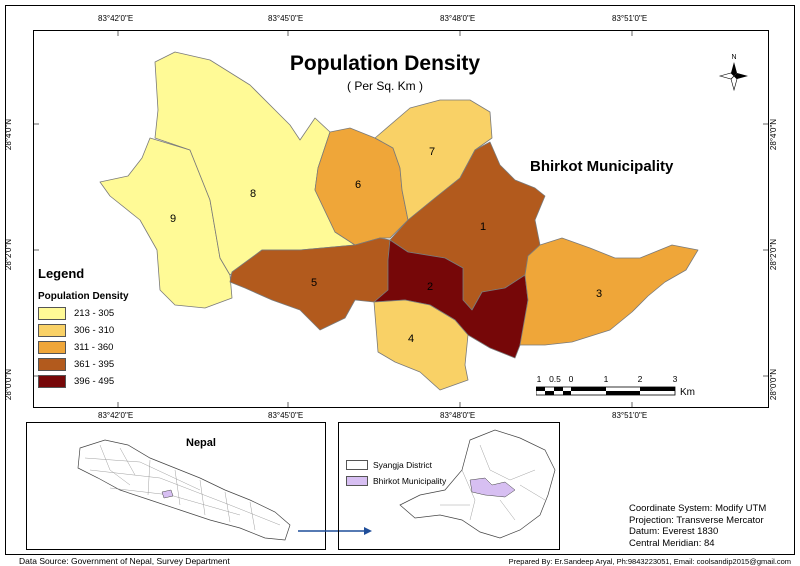 This screenshot has height=566, width=800. What do you see at coordinates (609, 291) in the screenshot?
I see `ward-3-area` at bounding box center [609, 291].